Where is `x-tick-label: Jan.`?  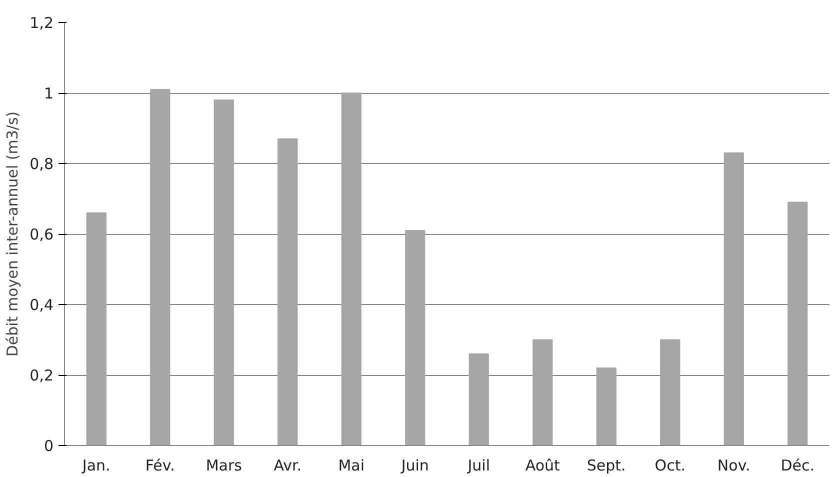 x-tick-label: Jan. is located at coordinates (95, 465).